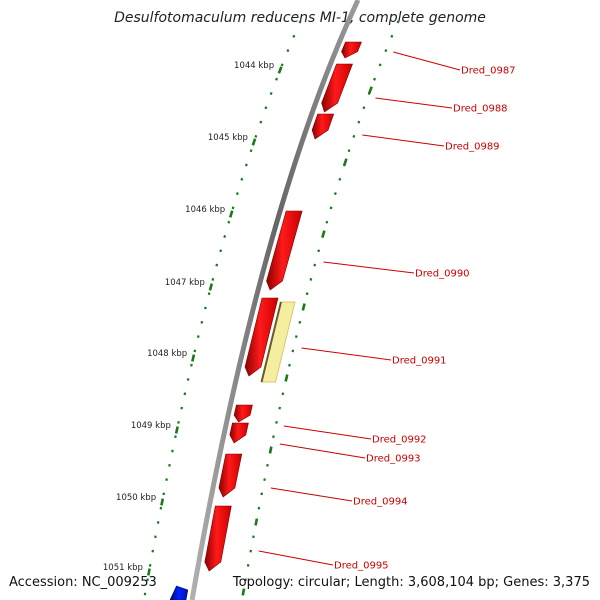 The width and height of the screenshot is (600, 600). What do you see at coordinates (472, 147) in the screenshot?
I see `gene-label: Dred_0989` at bounding box center [472, 147].